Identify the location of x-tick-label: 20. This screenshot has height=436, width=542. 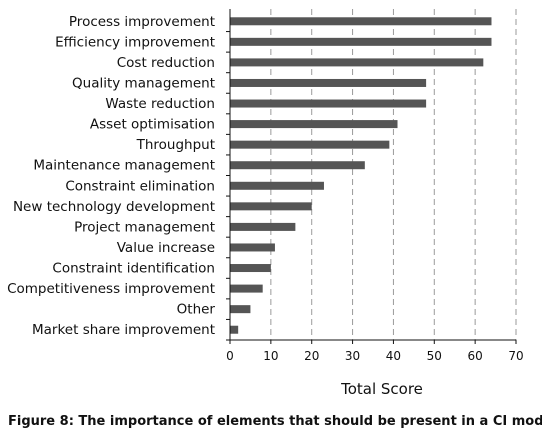
(311, 356).